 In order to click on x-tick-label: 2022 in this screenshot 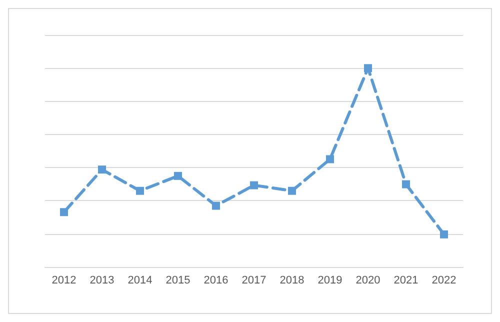, I will do `click(444, 280)`.